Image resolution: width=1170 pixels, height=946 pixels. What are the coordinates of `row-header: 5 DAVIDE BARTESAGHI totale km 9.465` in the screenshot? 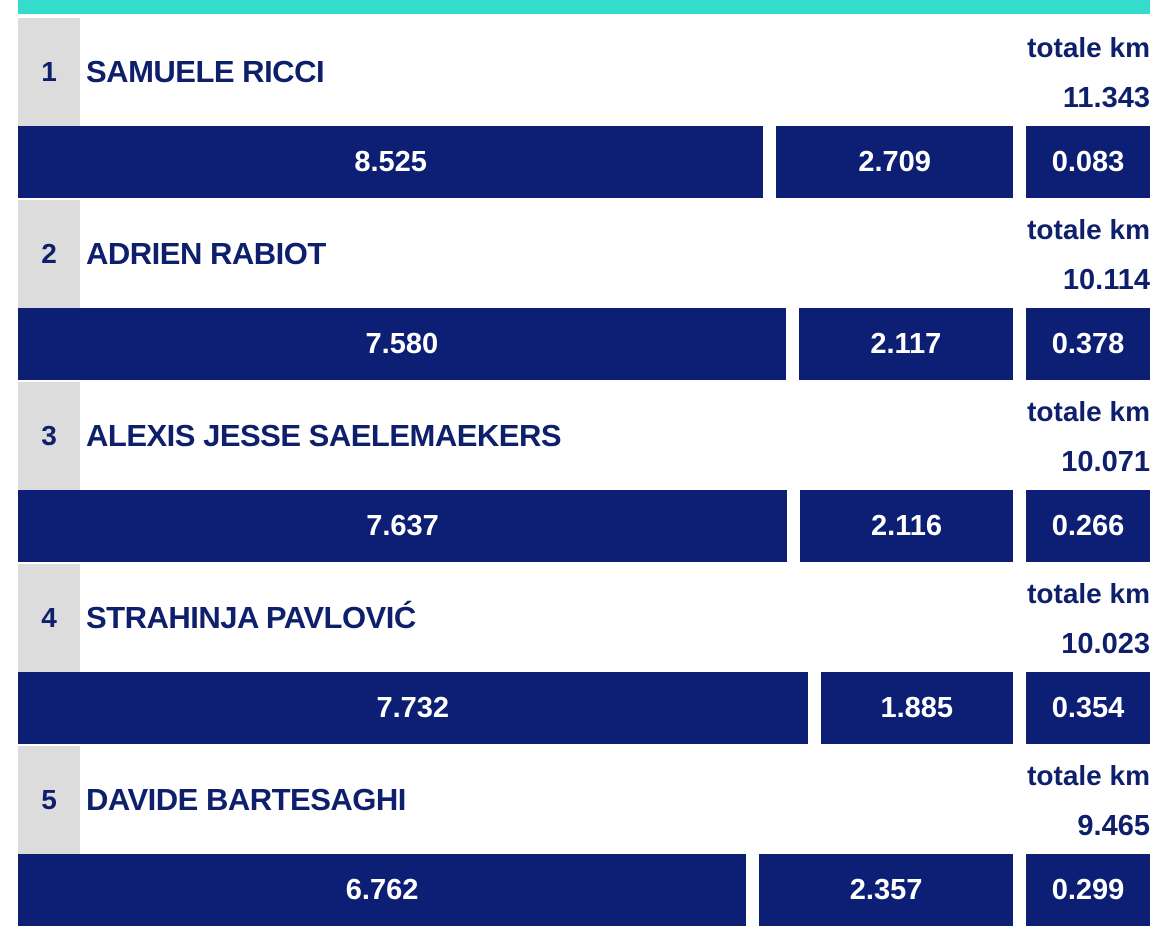 It's located at (584, 800).